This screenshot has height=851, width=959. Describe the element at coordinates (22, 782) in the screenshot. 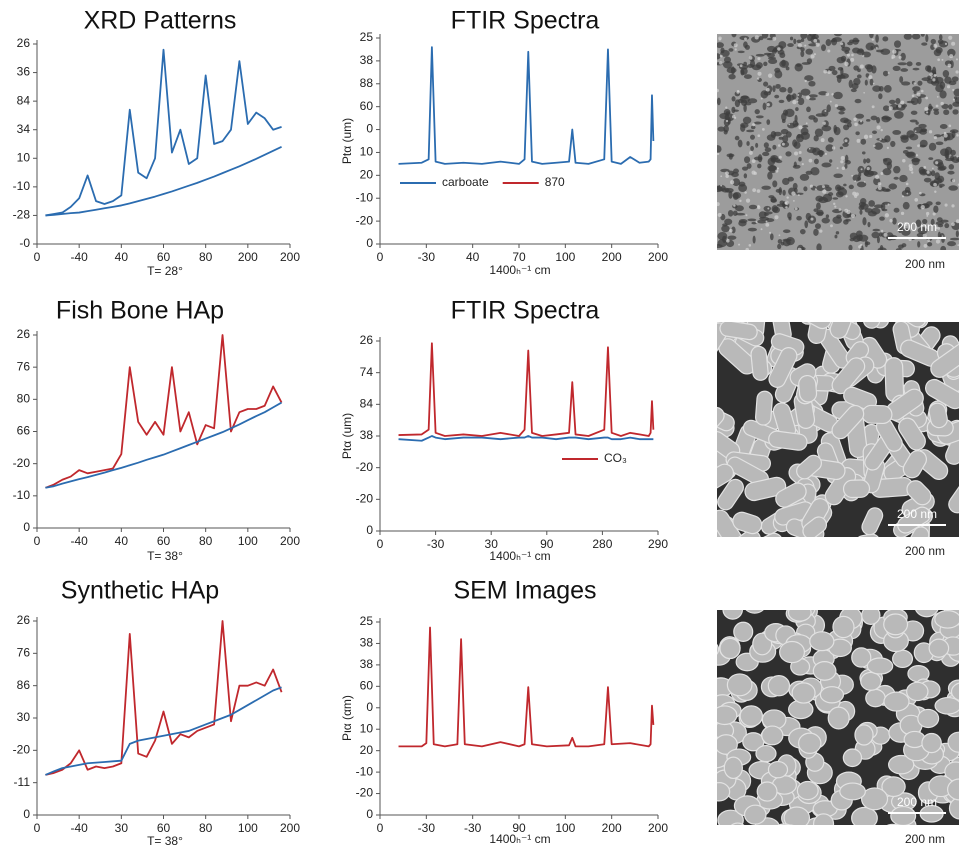

I see `y-tick-label: -11` at that location.